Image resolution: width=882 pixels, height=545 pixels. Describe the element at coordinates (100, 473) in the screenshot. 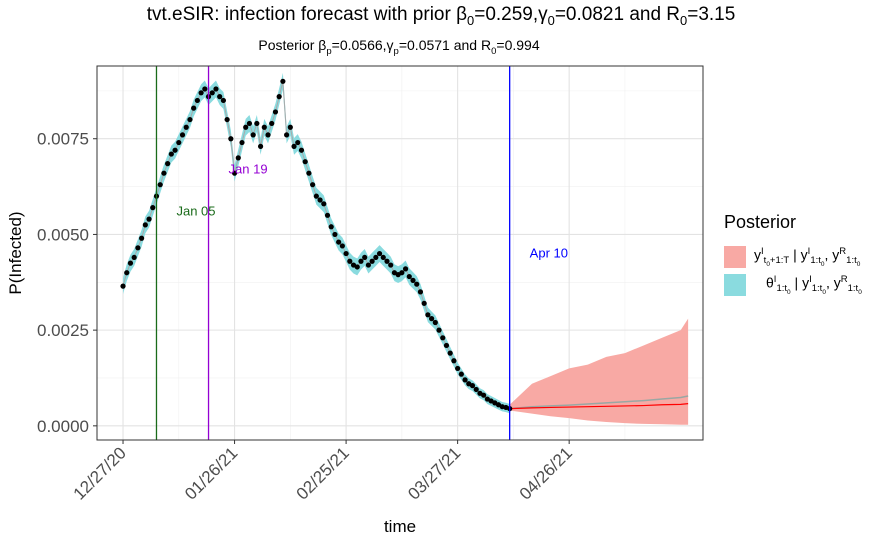

I see `x-tick-label: 12/27/20` at that location.